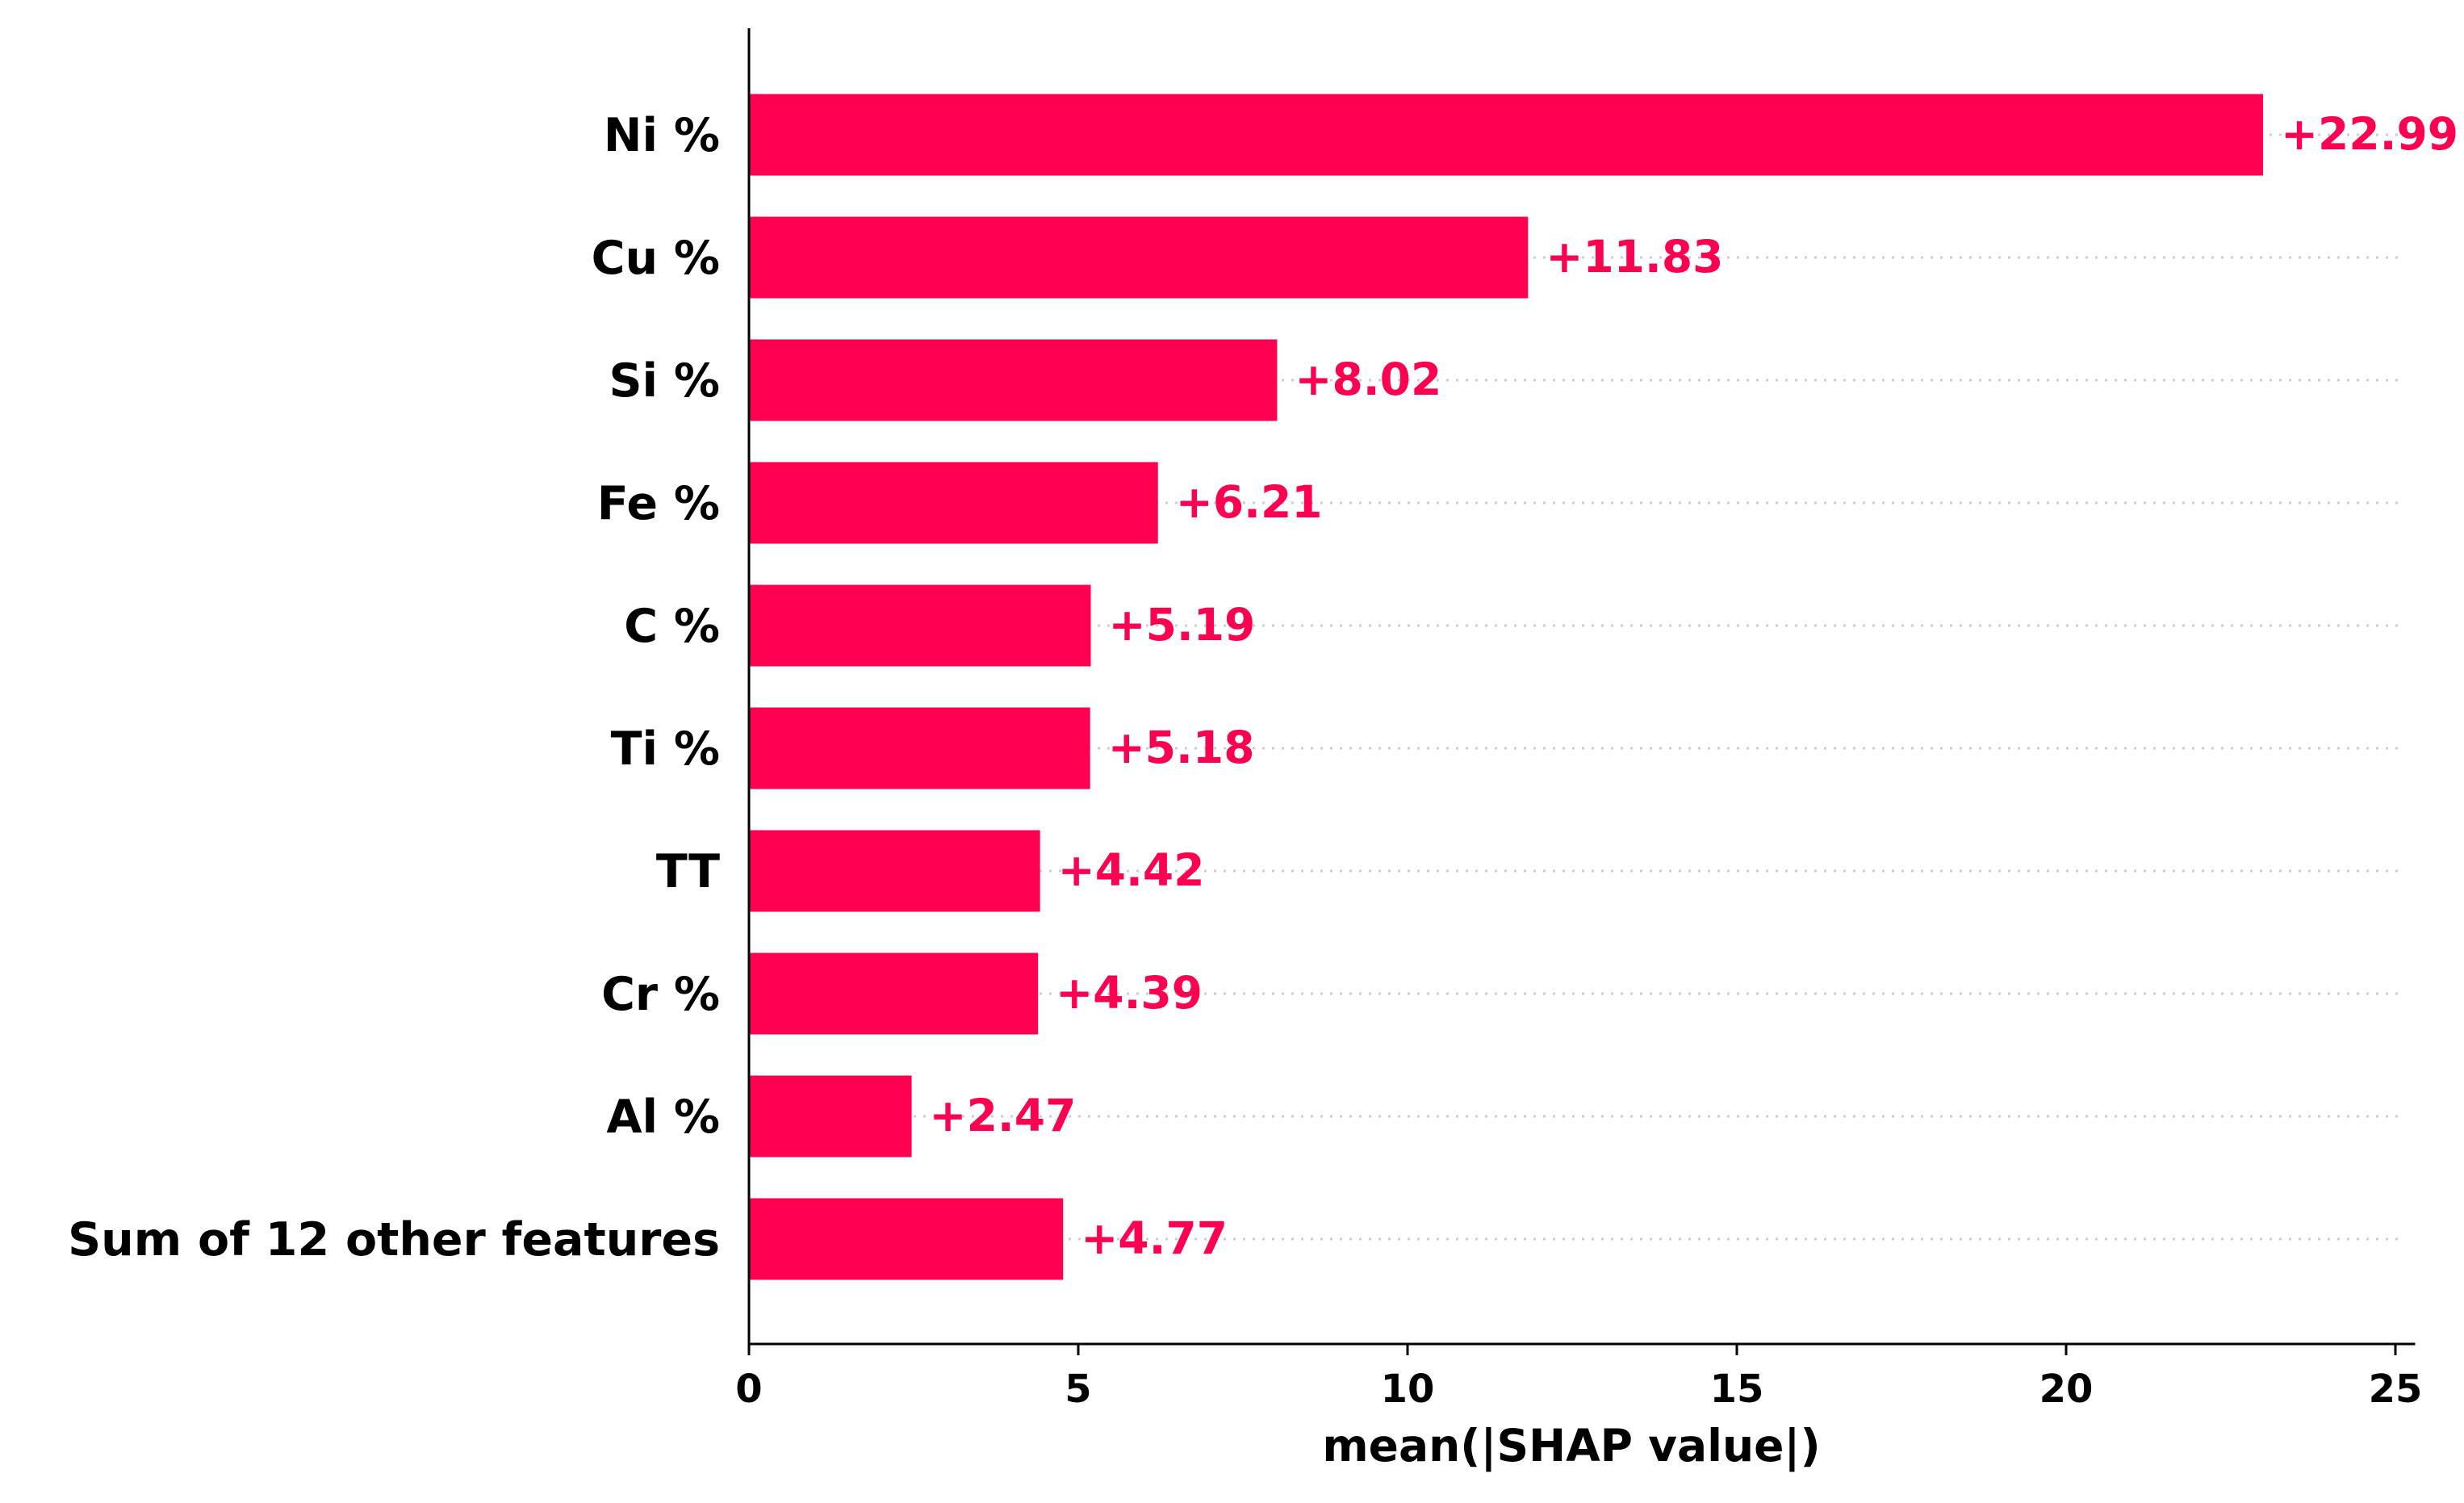 This screenshot has width=2464, height=1503. Describe the element at coordinates (1368, 379) in the screenshot. I see `value-label: +8.02` at that location.